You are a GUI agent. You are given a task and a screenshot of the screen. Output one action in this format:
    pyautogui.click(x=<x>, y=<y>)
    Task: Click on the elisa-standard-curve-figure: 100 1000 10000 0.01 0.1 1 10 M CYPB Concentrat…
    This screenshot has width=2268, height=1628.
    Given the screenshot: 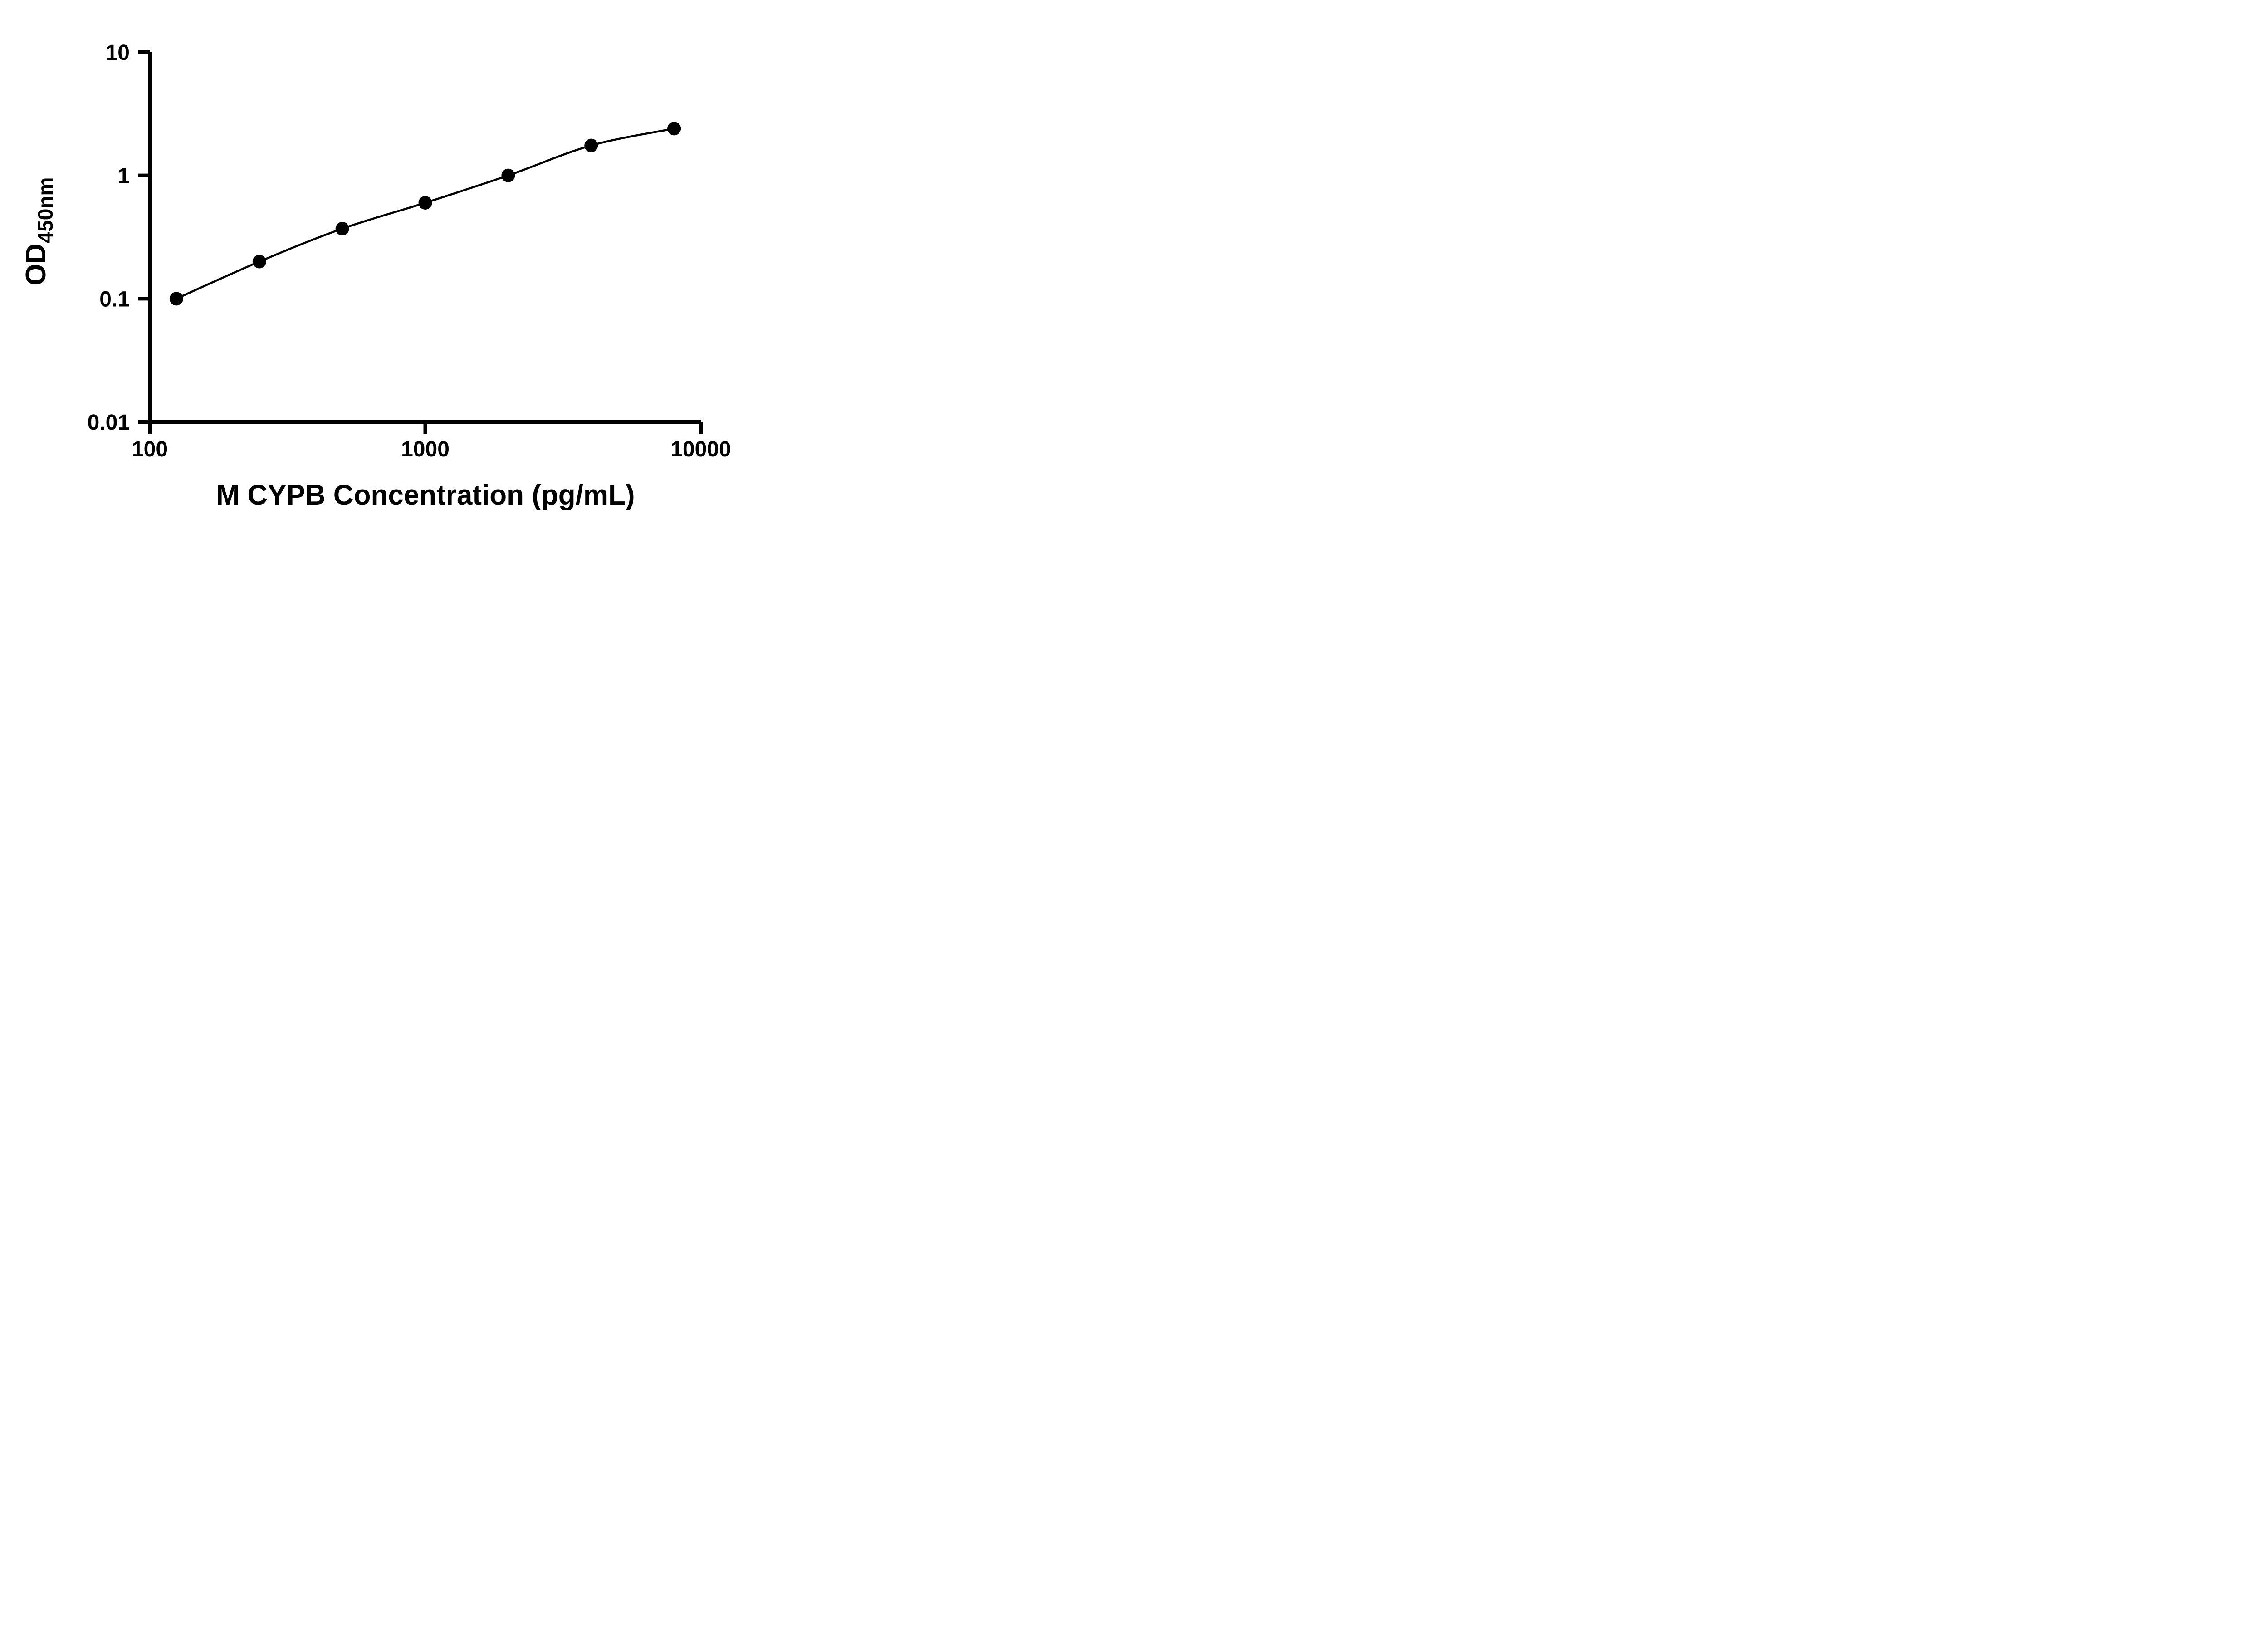 What is the action you would take?
    pyautogui.click(x=388, y=271)
    